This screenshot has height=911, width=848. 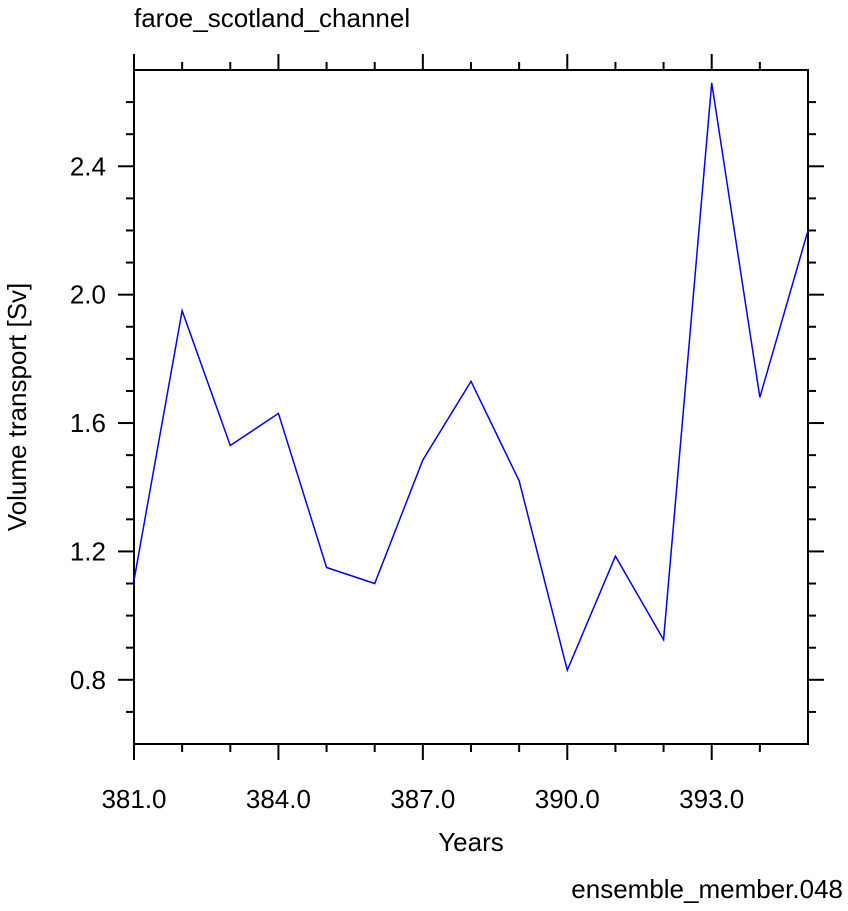 What do you see at coordinates (272, 18) in the screenshot?
I see `chart-title: faroe_scotland_channel` at bounding box center [272, 18].